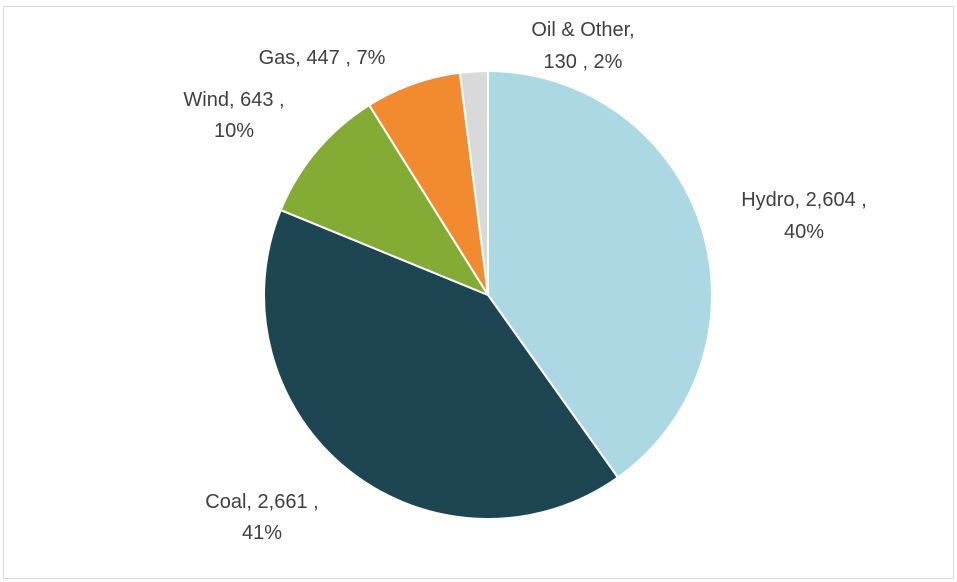 The width and height of the screenshot is (957, 582). Describe the element at coordinates (233, 100) in the screenshot. I see `data-label-wind: Wind, 643 ,` at that location.